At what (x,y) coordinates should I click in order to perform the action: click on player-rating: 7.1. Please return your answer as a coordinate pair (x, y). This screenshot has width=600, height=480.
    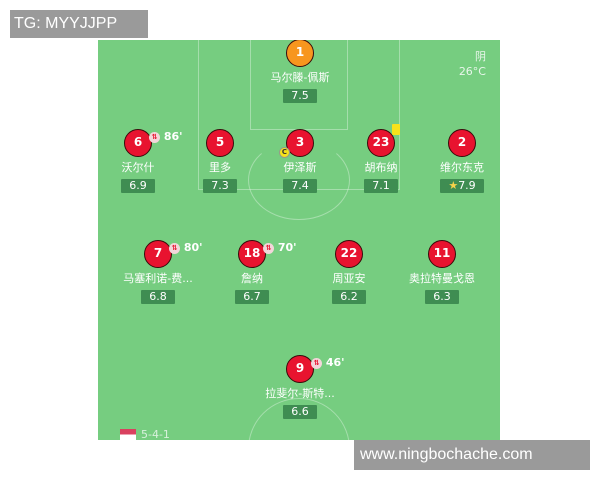
    Looking at the image, I should click on (381, 186).